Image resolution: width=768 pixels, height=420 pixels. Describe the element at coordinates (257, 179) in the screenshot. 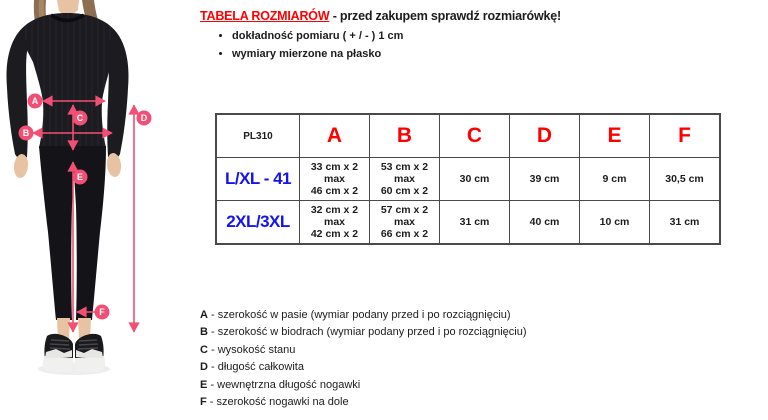

I see `size-cell: L/XL - 41` at that location.